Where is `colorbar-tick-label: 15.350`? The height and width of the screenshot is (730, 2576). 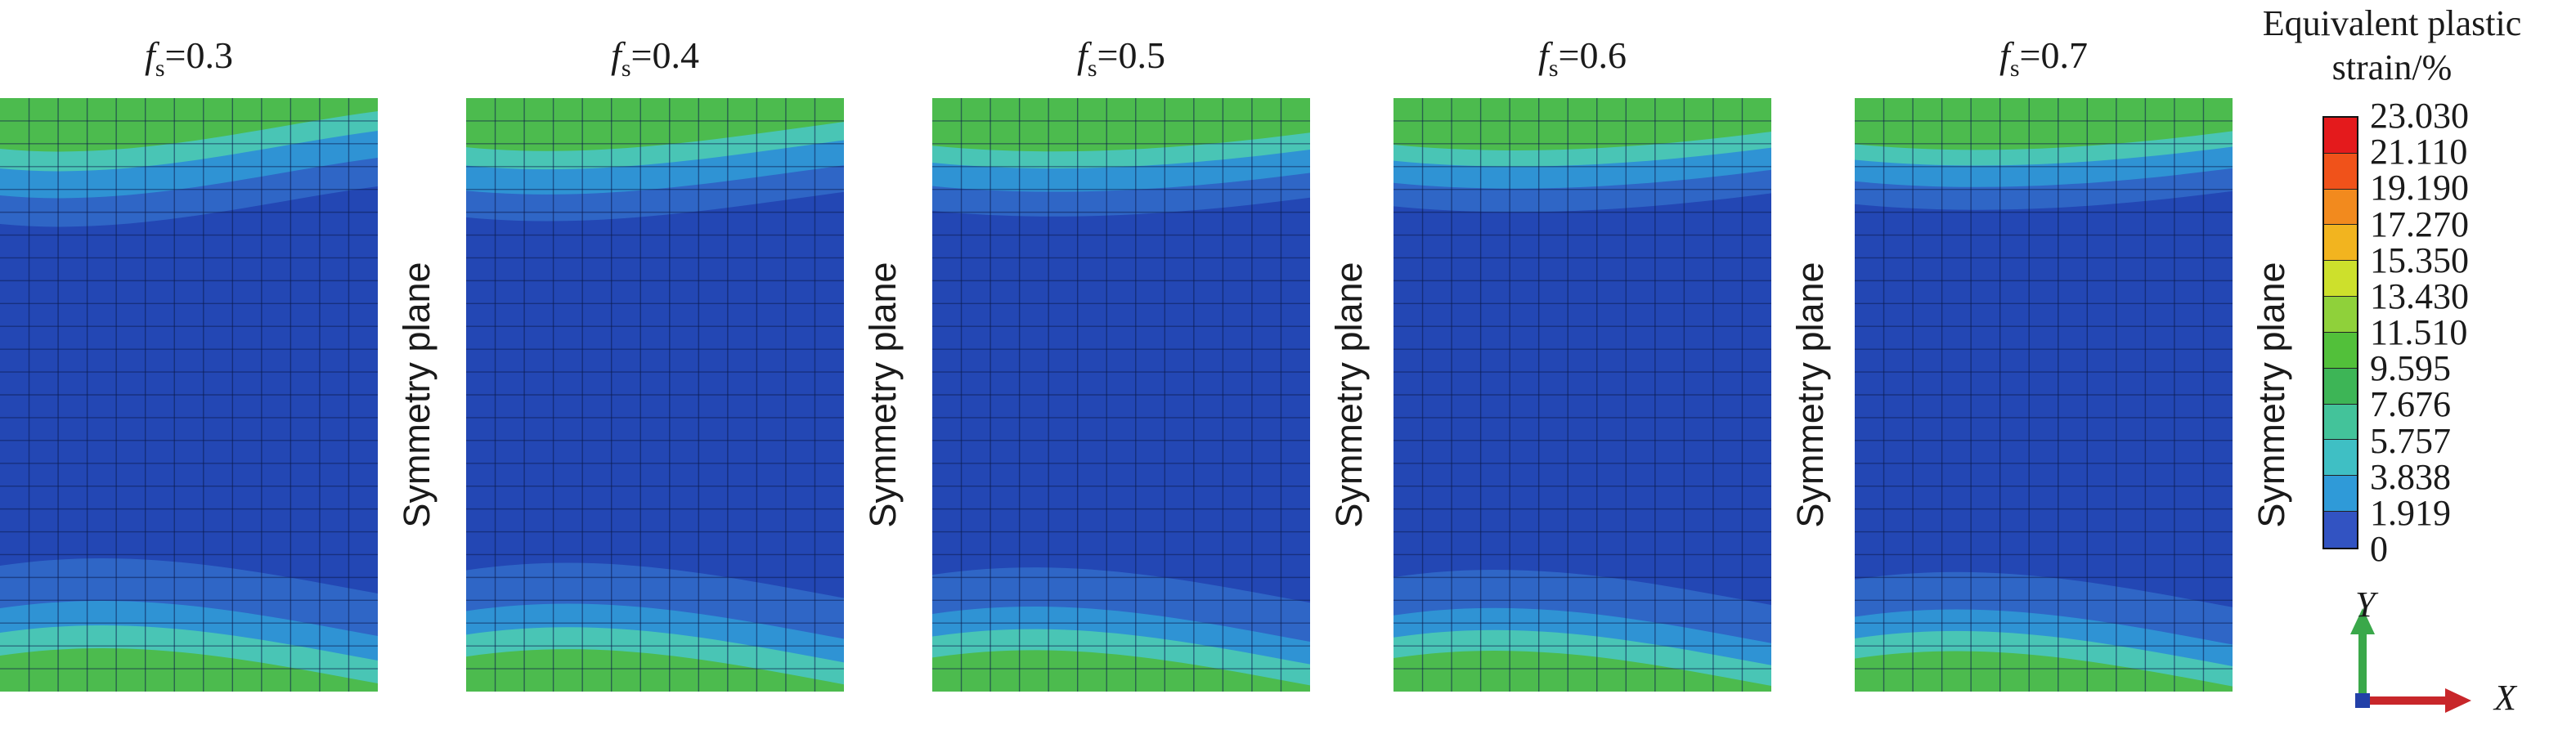 colorbar-tick-label: 15.350 is located at coordinates (2420, 260).